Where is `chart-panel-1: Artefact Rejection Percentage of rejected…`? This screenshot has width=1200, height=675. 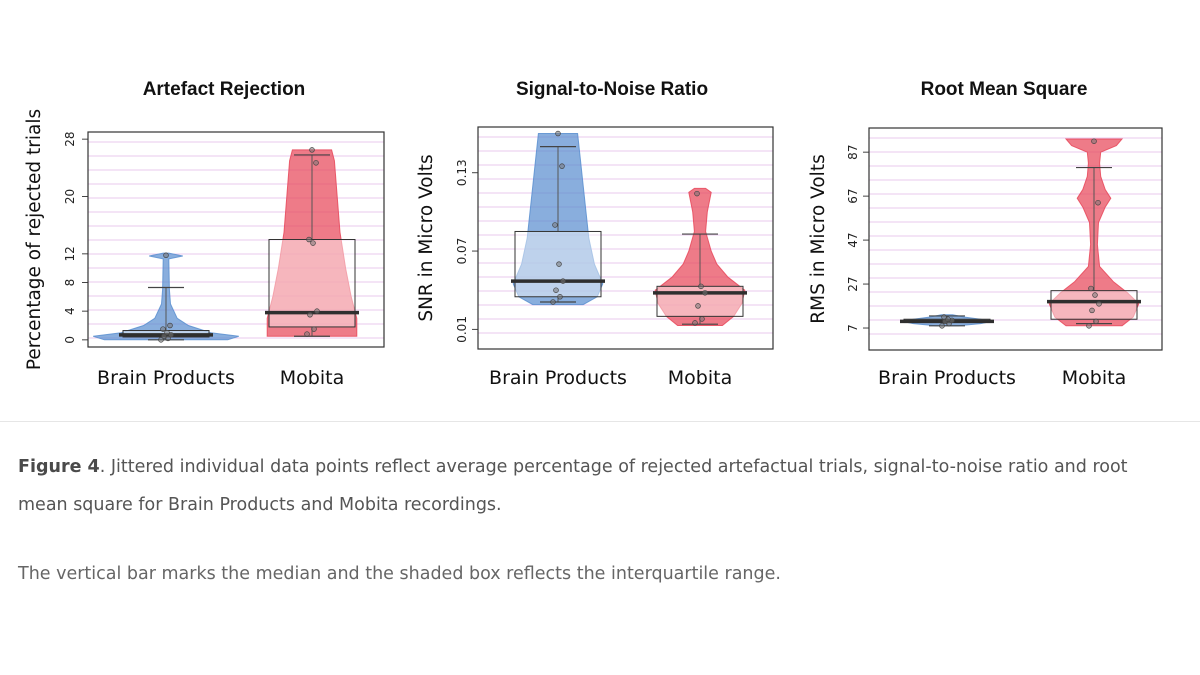 chart-panel-1: Artefact Rejection Percentage of rejected… is located at coordinates (204, 234).